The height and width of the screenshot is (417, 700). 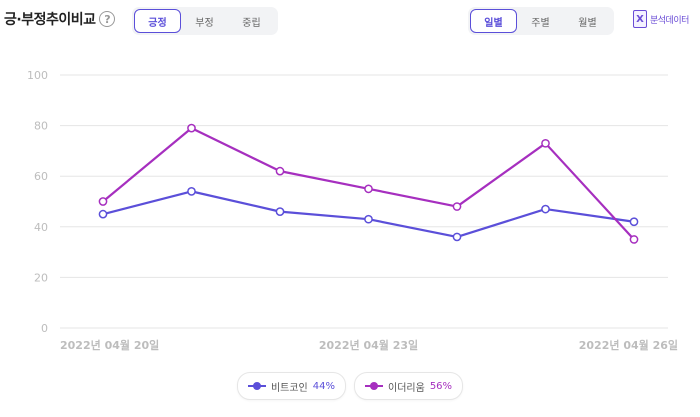 I want to click on legend-label: 비트코인, so click(x=289, y=388).